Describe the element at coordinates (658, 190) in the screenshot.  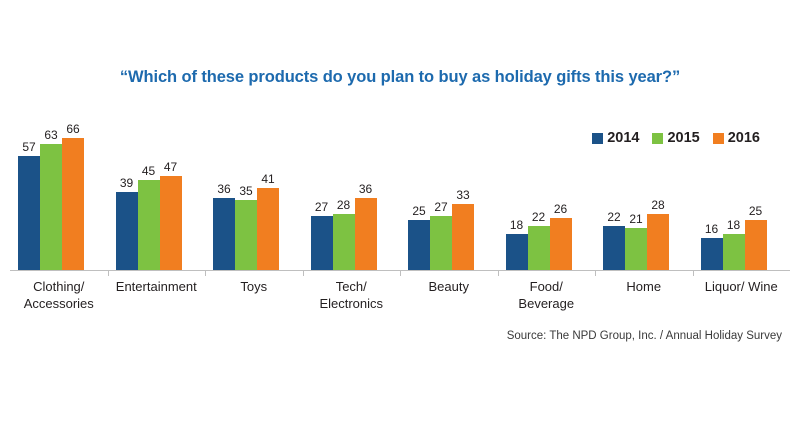
I see `bar-2016: 28` at that location.